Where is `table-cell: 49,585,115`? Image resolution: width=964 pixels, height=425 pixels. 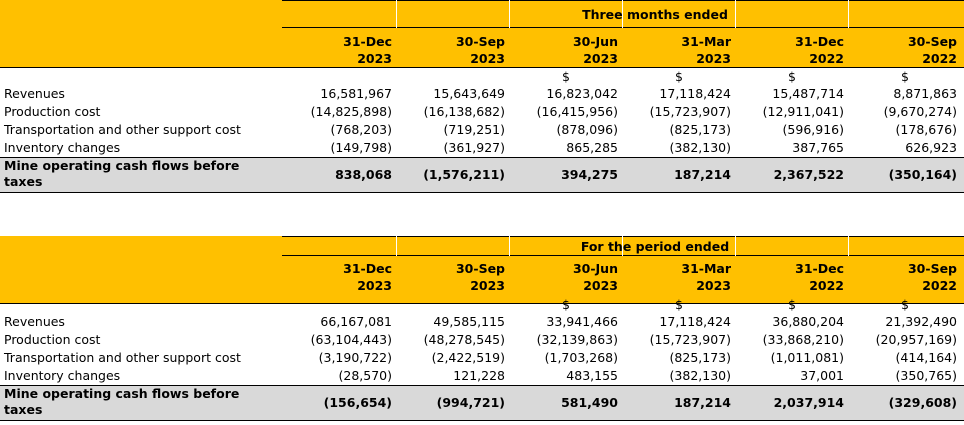
table-cell: 49,585,115 is located at coordinates (469, 321).